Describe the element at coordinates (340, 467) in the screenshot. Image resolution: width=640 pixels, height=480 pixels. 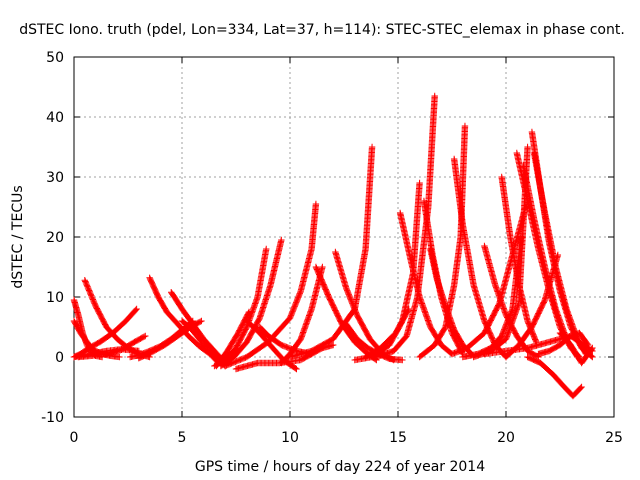
I see `x-axis-label: GPS time / hours of day 224 of year 2014` at that location.